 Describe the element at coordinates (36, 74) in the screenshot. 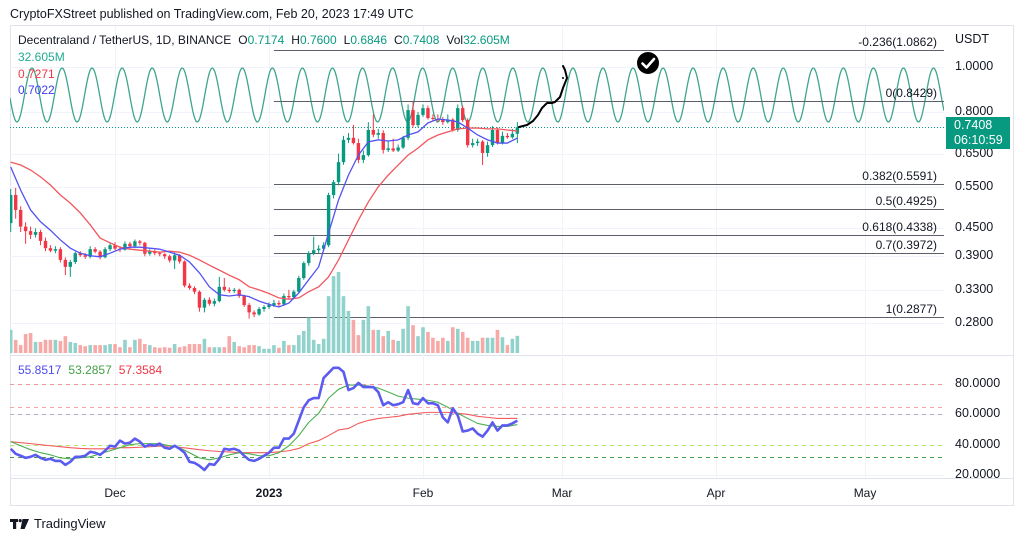

I see `ma-red-value: 0.7271` at that location.